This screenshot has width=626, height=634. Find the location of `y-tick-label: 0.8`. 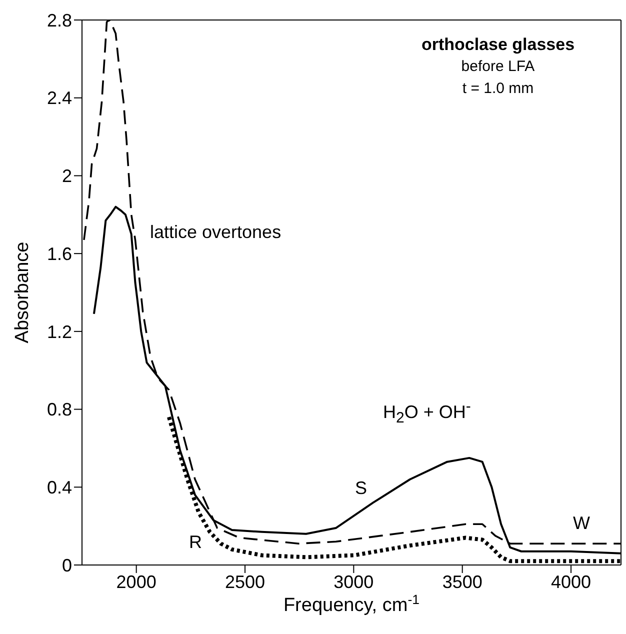

y-tick-label: 0.8 is located at coordinates (59, 410).